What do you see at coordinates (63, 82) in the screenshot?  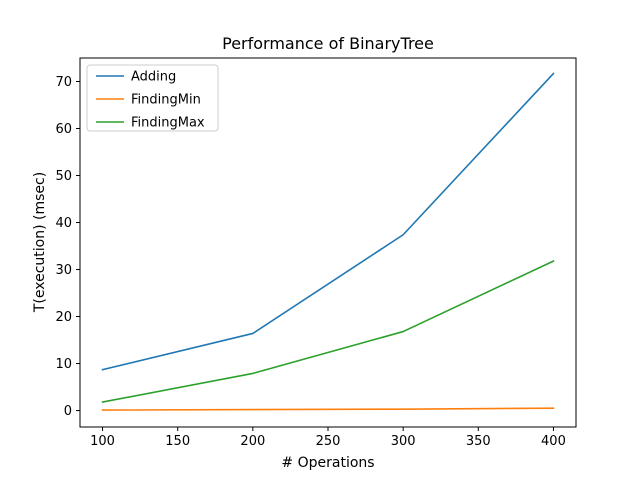 I see `y-tick-label: 70` at bounding box center [63, 82].